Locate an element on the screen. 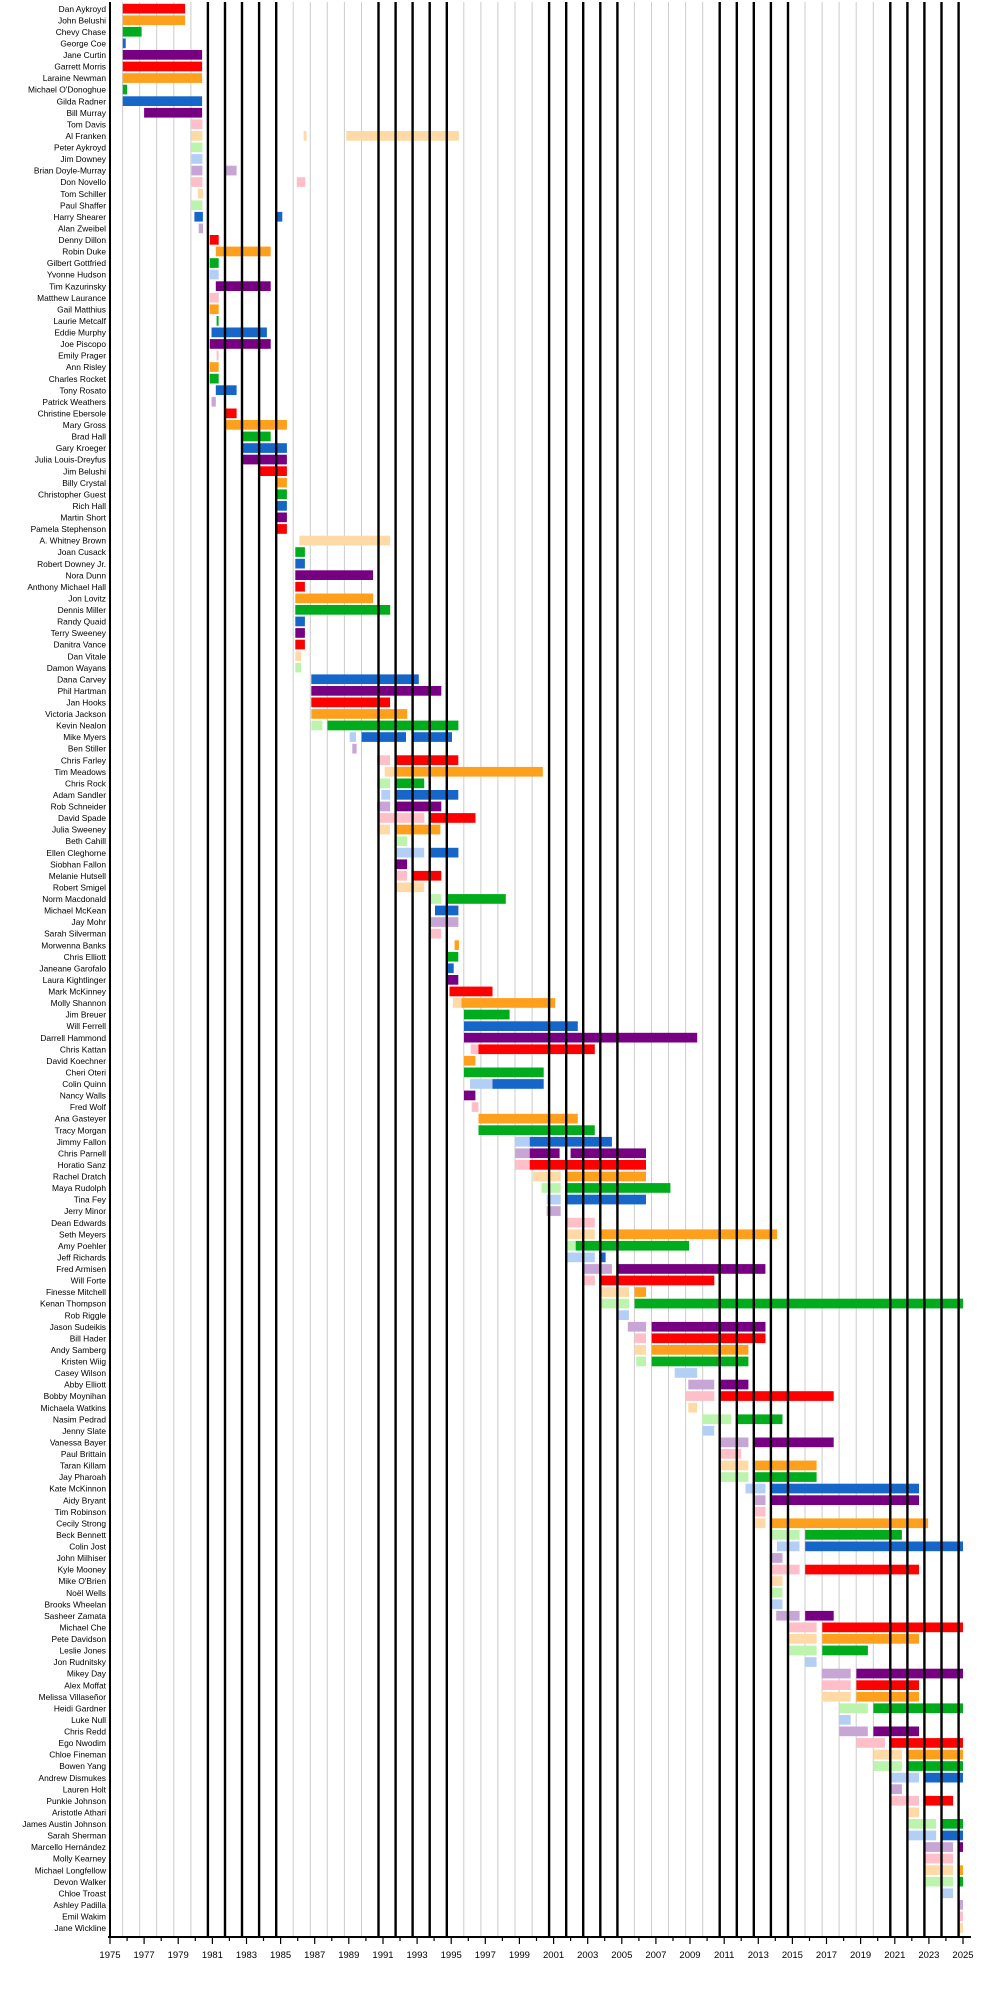 The image size is (1000, 2000). timeline-row: Siobhan Fallon is located at coordinates (229, 864).